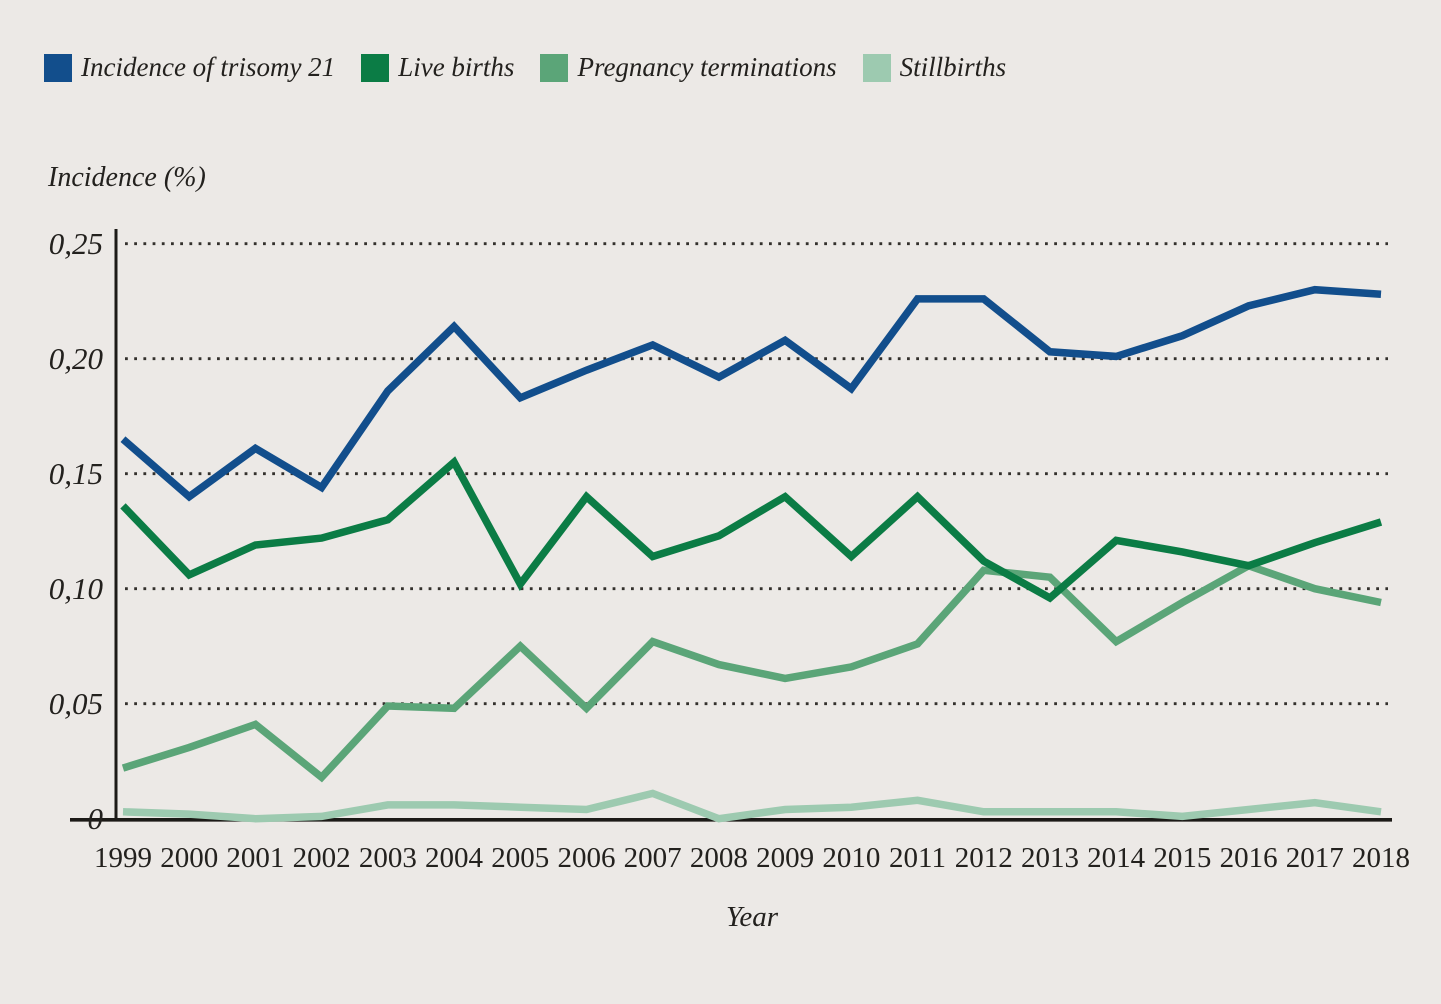 The image size is (1441, 1004). What do you see at coordinates (321, 858) in the screenshot?
I see `x-tick-label-2002: 2002` at bounding box center [321, 858].